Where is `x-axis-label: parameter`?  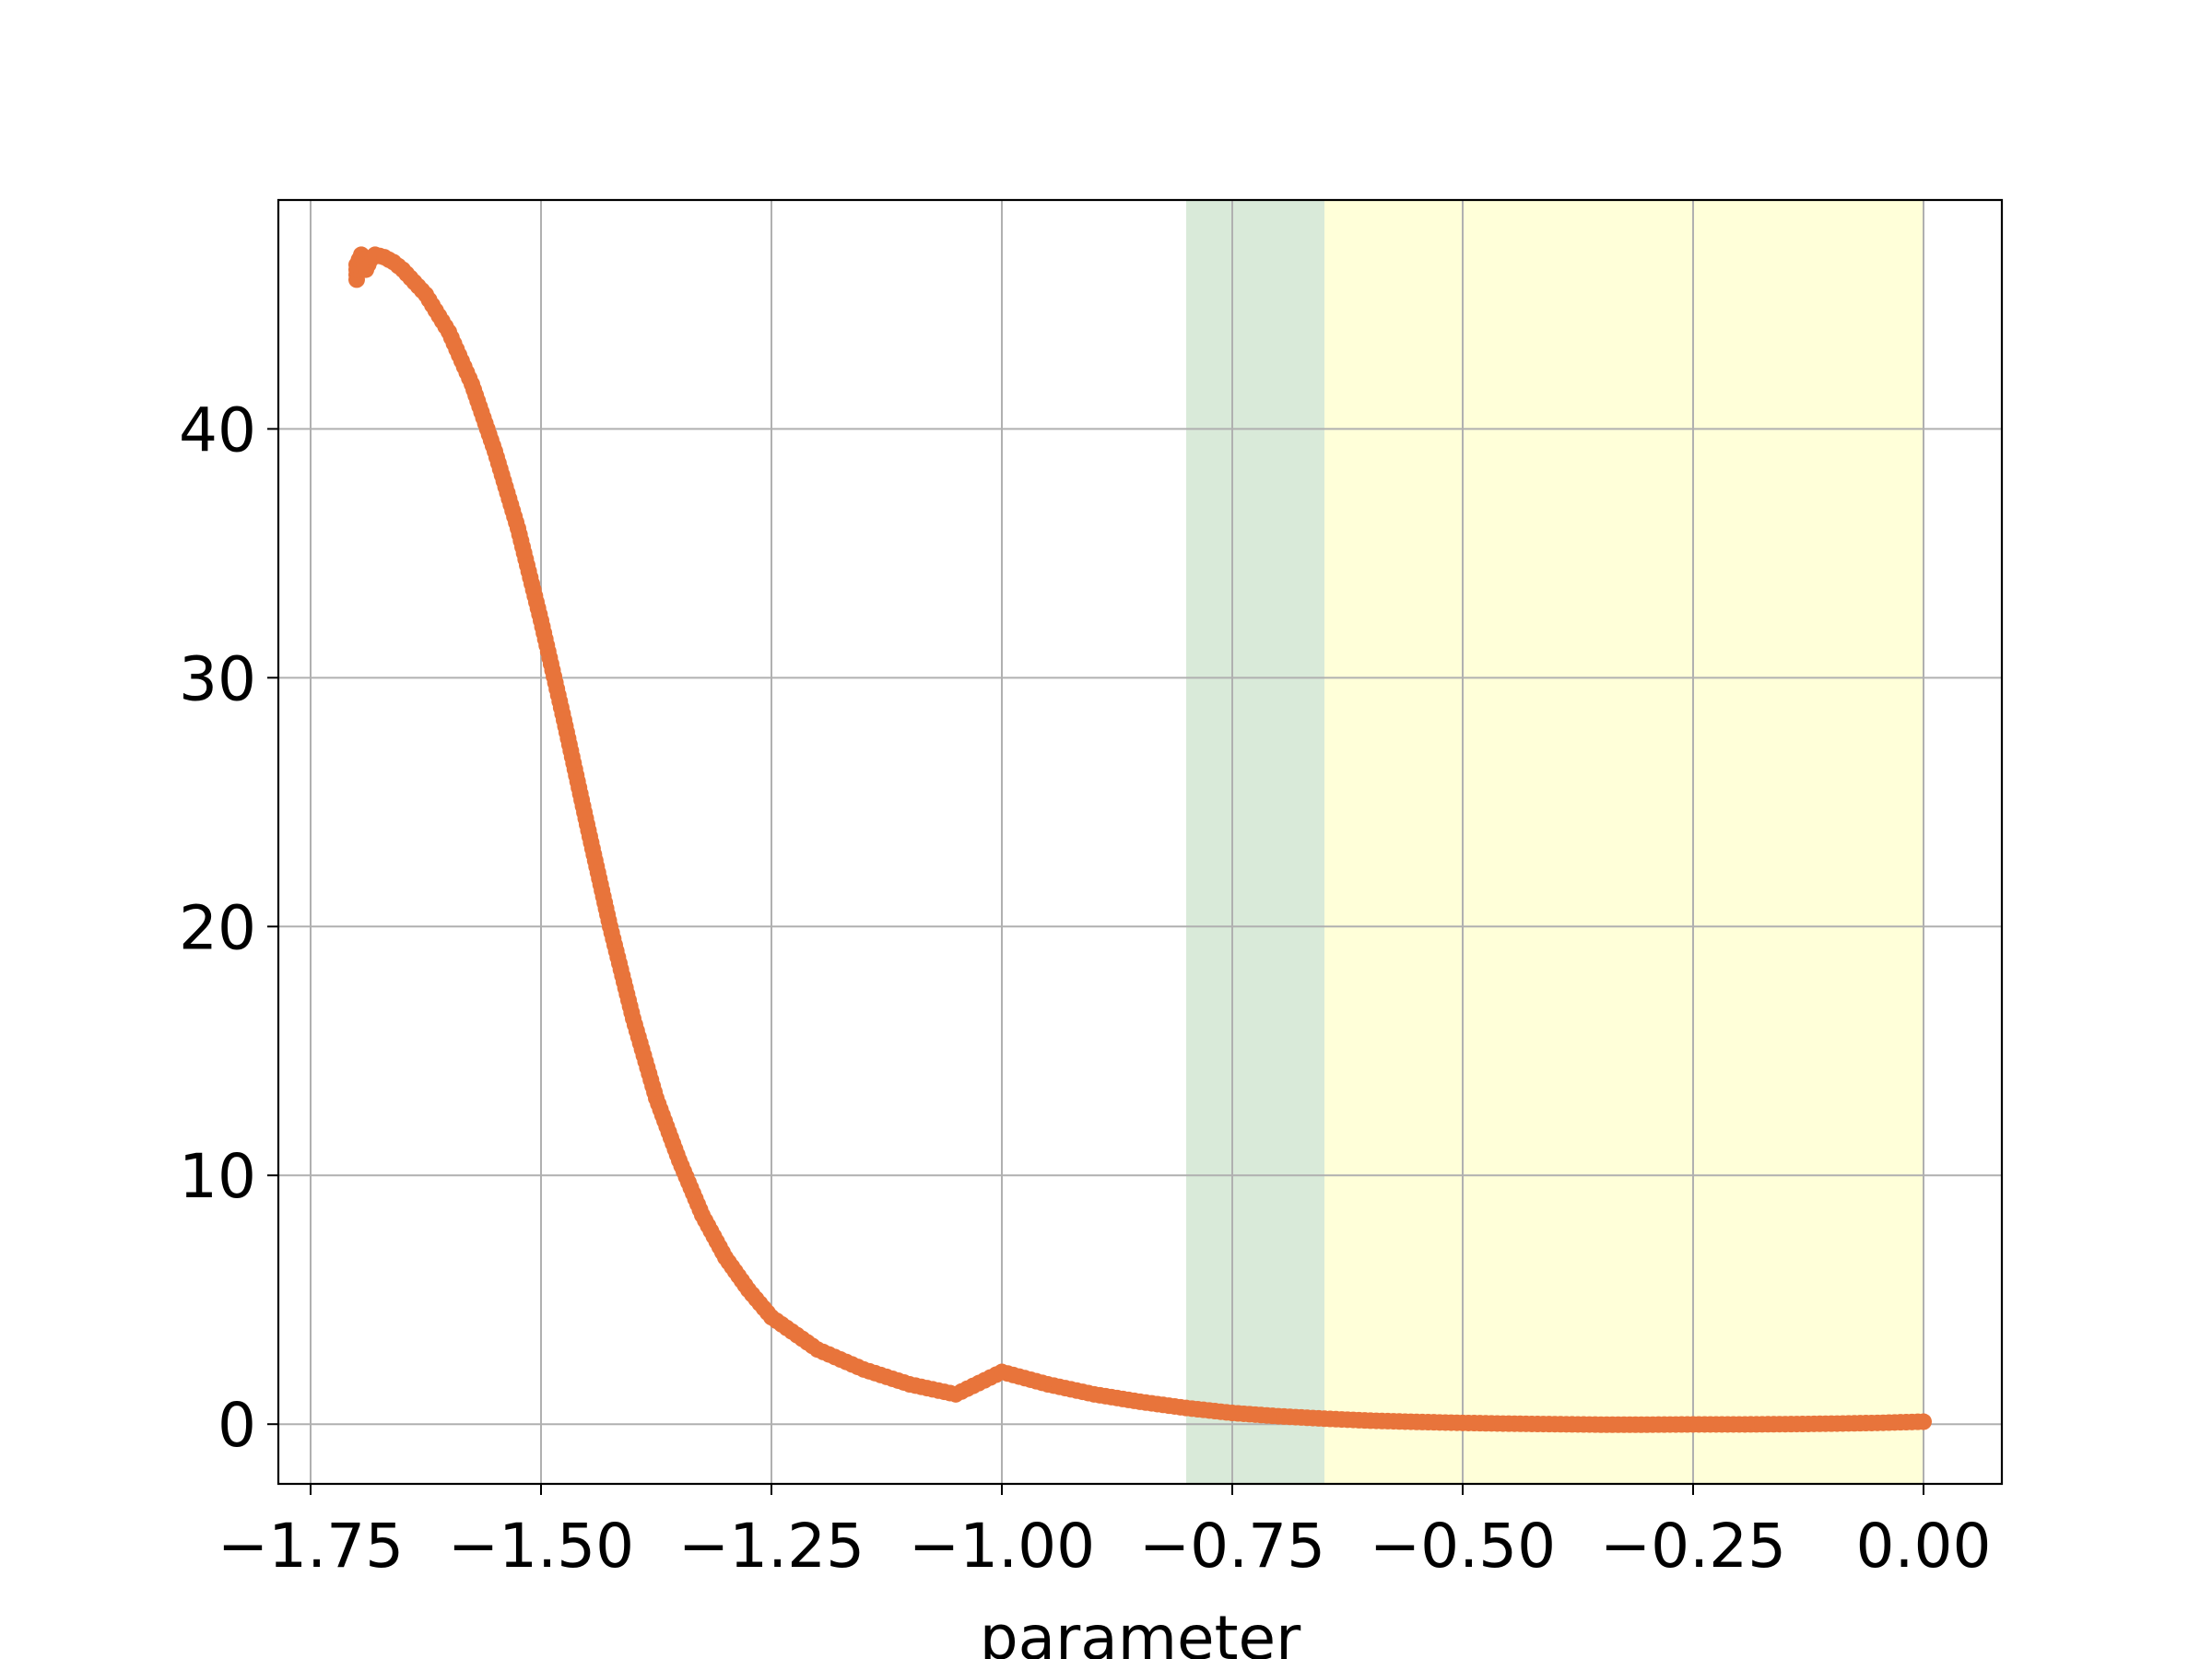
x-axis-label: parameter is located at coordinates (1140, 1631).